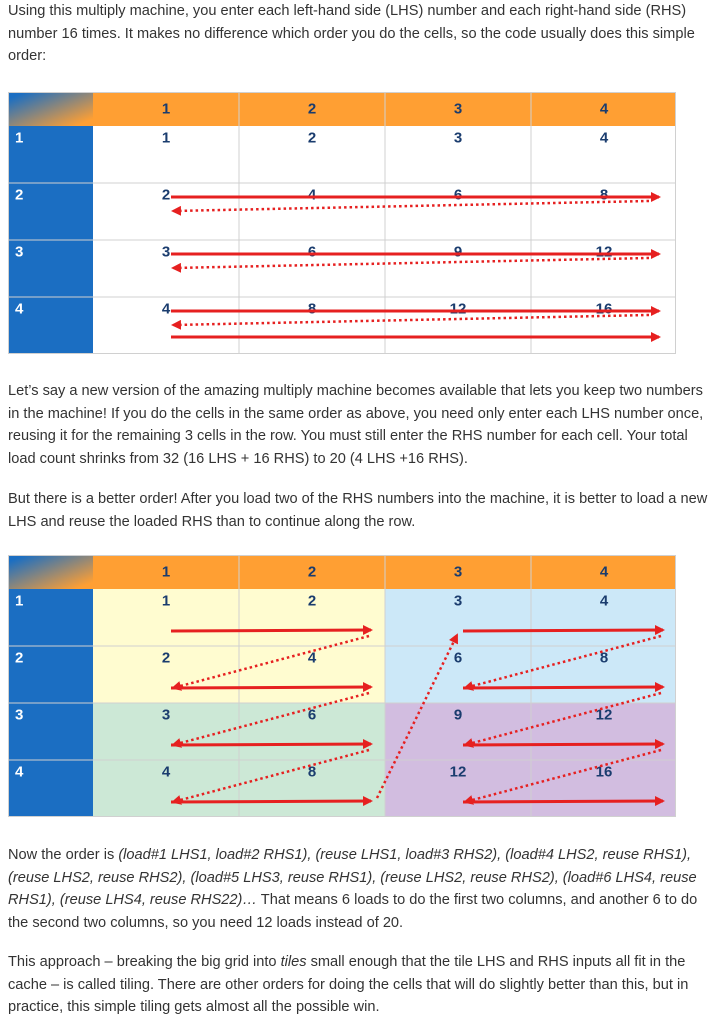  What do you see at coordinates (63, 855) in the screenshot?
I see `order-prefix: Now the order is` at bounding box center [63, 855].